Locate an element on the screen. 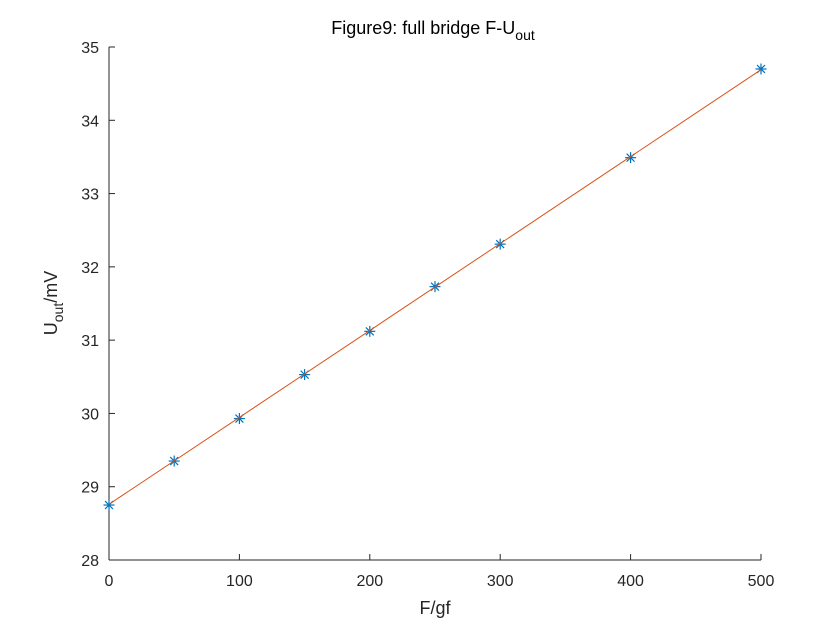  y-tick-label: 33 is located at coordinates (90, 195).